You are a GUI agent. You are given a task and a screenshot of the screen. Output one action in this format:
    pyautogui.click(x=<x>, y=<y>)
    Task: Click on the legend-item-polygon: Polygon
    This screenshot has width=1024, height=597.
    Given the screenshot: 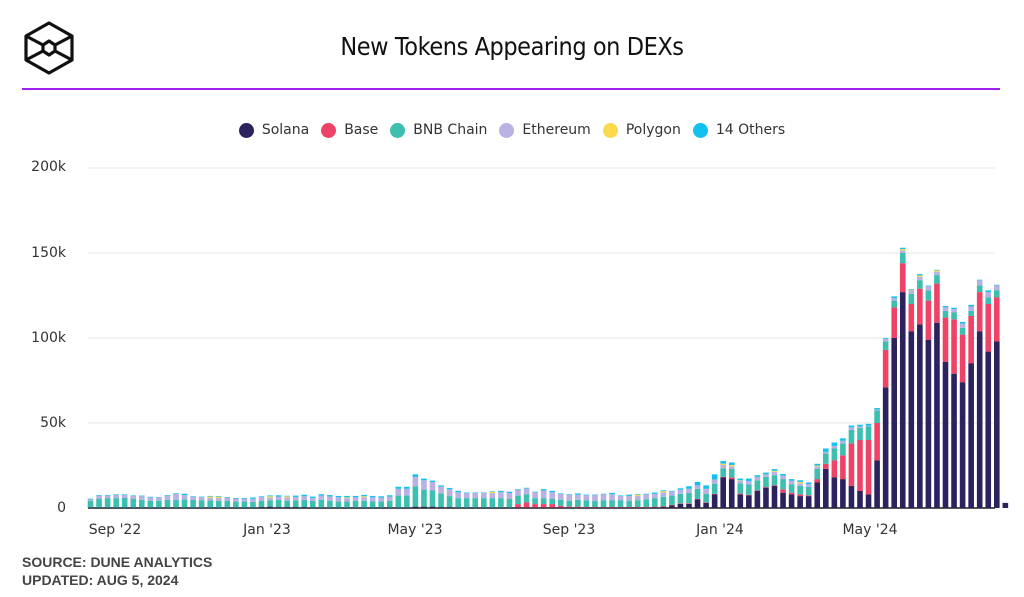 What is the action you would take?
    pyautogui.click(x=641, y=130)
    